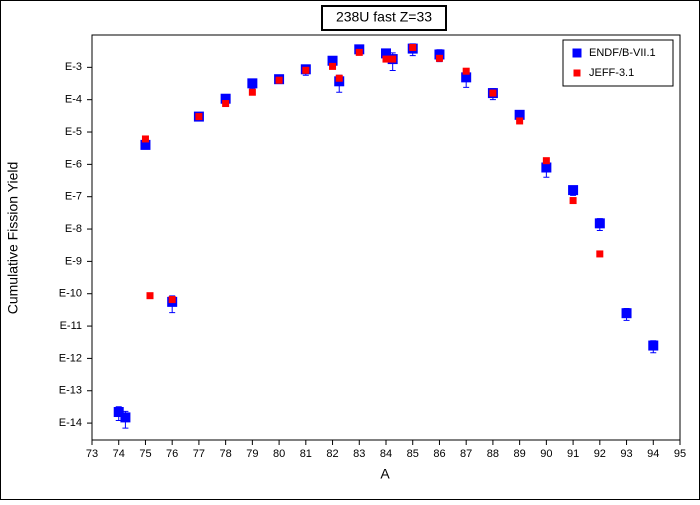 The width and height of the screenshot is (700, 505). What do you see at coordinates (600, 454) in the screenshot?
I see `x-tick-label: 92` at bounding box center [600, 454].